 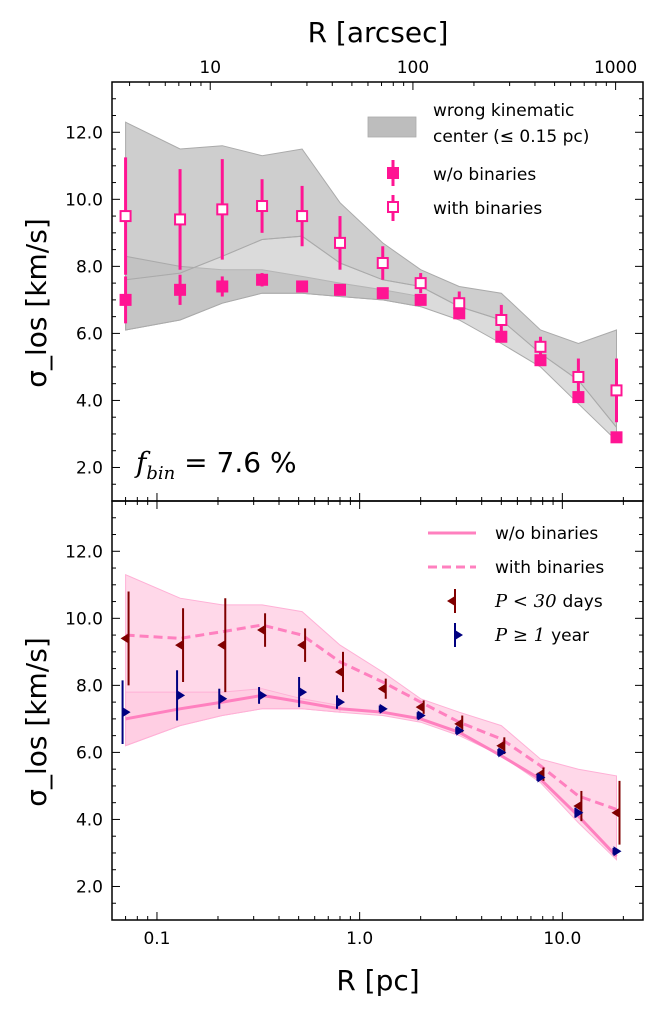 I want to click on top-axis-label: R [arcsec], so click(x=378, y=32).